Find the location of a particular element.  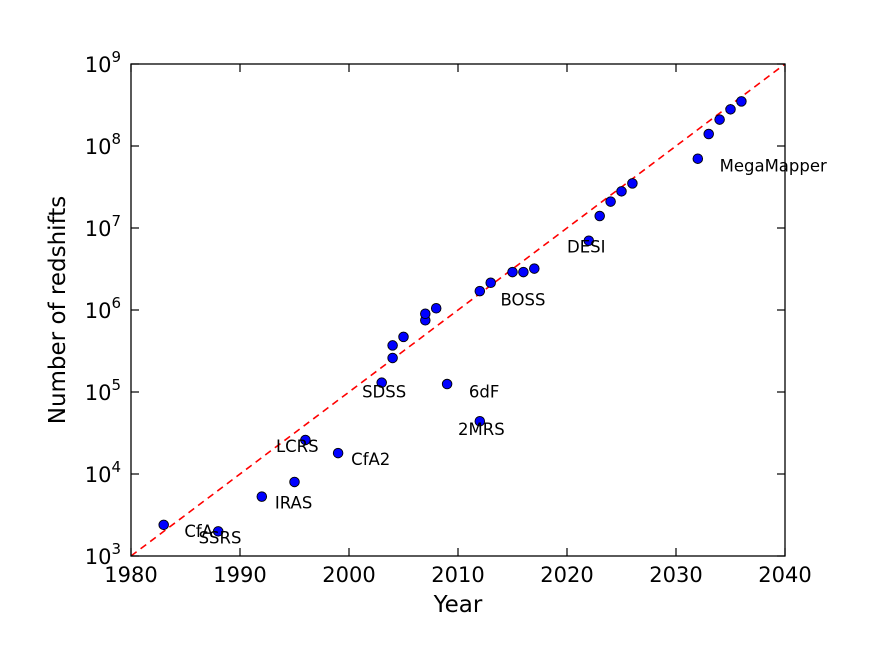

y-tick-exponent: 3 is located at coordinates (116, 549).